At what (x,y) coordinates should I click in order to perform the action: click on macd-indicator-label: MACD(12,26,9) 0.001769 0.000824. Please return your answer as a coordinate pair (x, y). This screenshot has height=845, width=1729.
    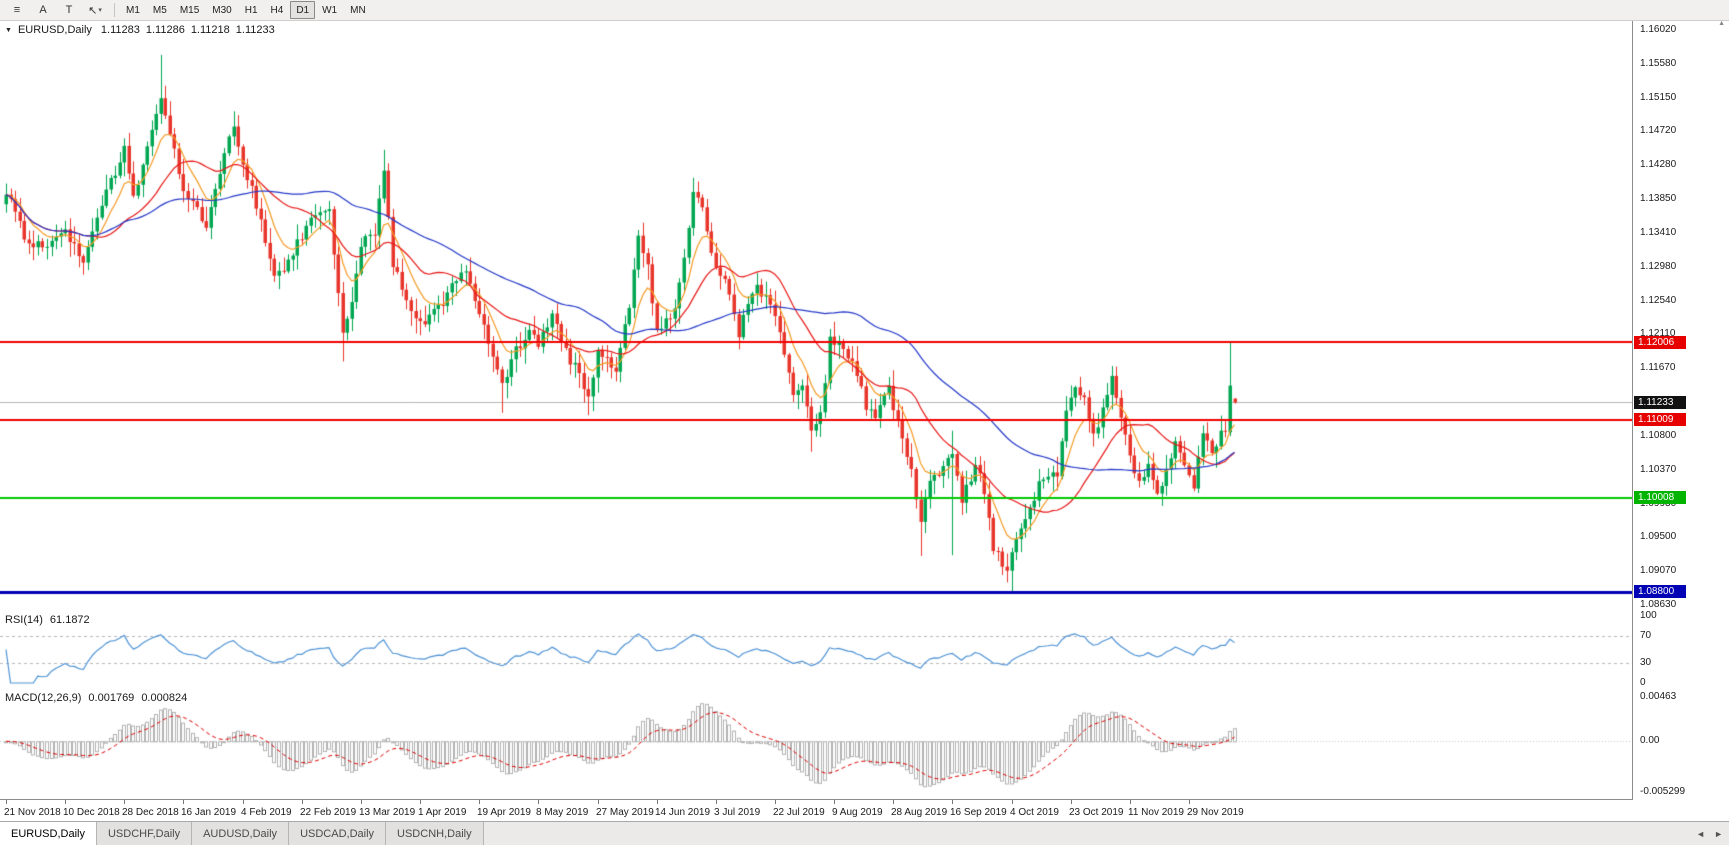
    Looking at the image, I should click on (99, 698).